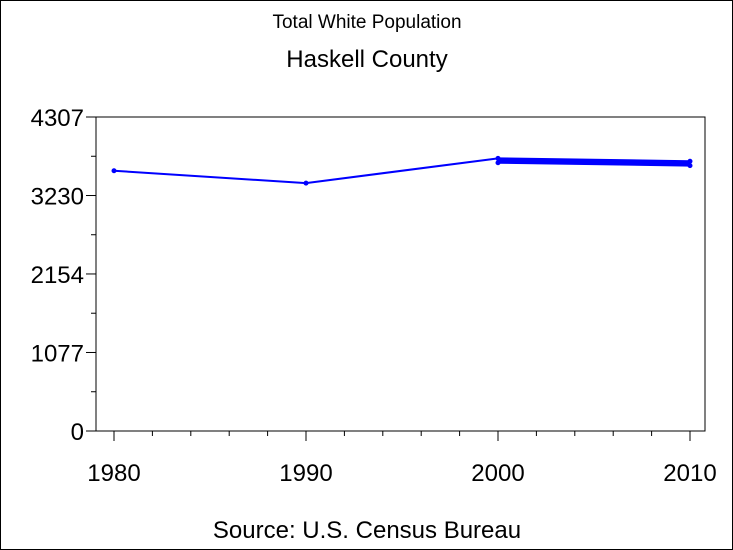 The image size is (733, 550). I want to click on y-tick-label: 4307, so click(57, 118).